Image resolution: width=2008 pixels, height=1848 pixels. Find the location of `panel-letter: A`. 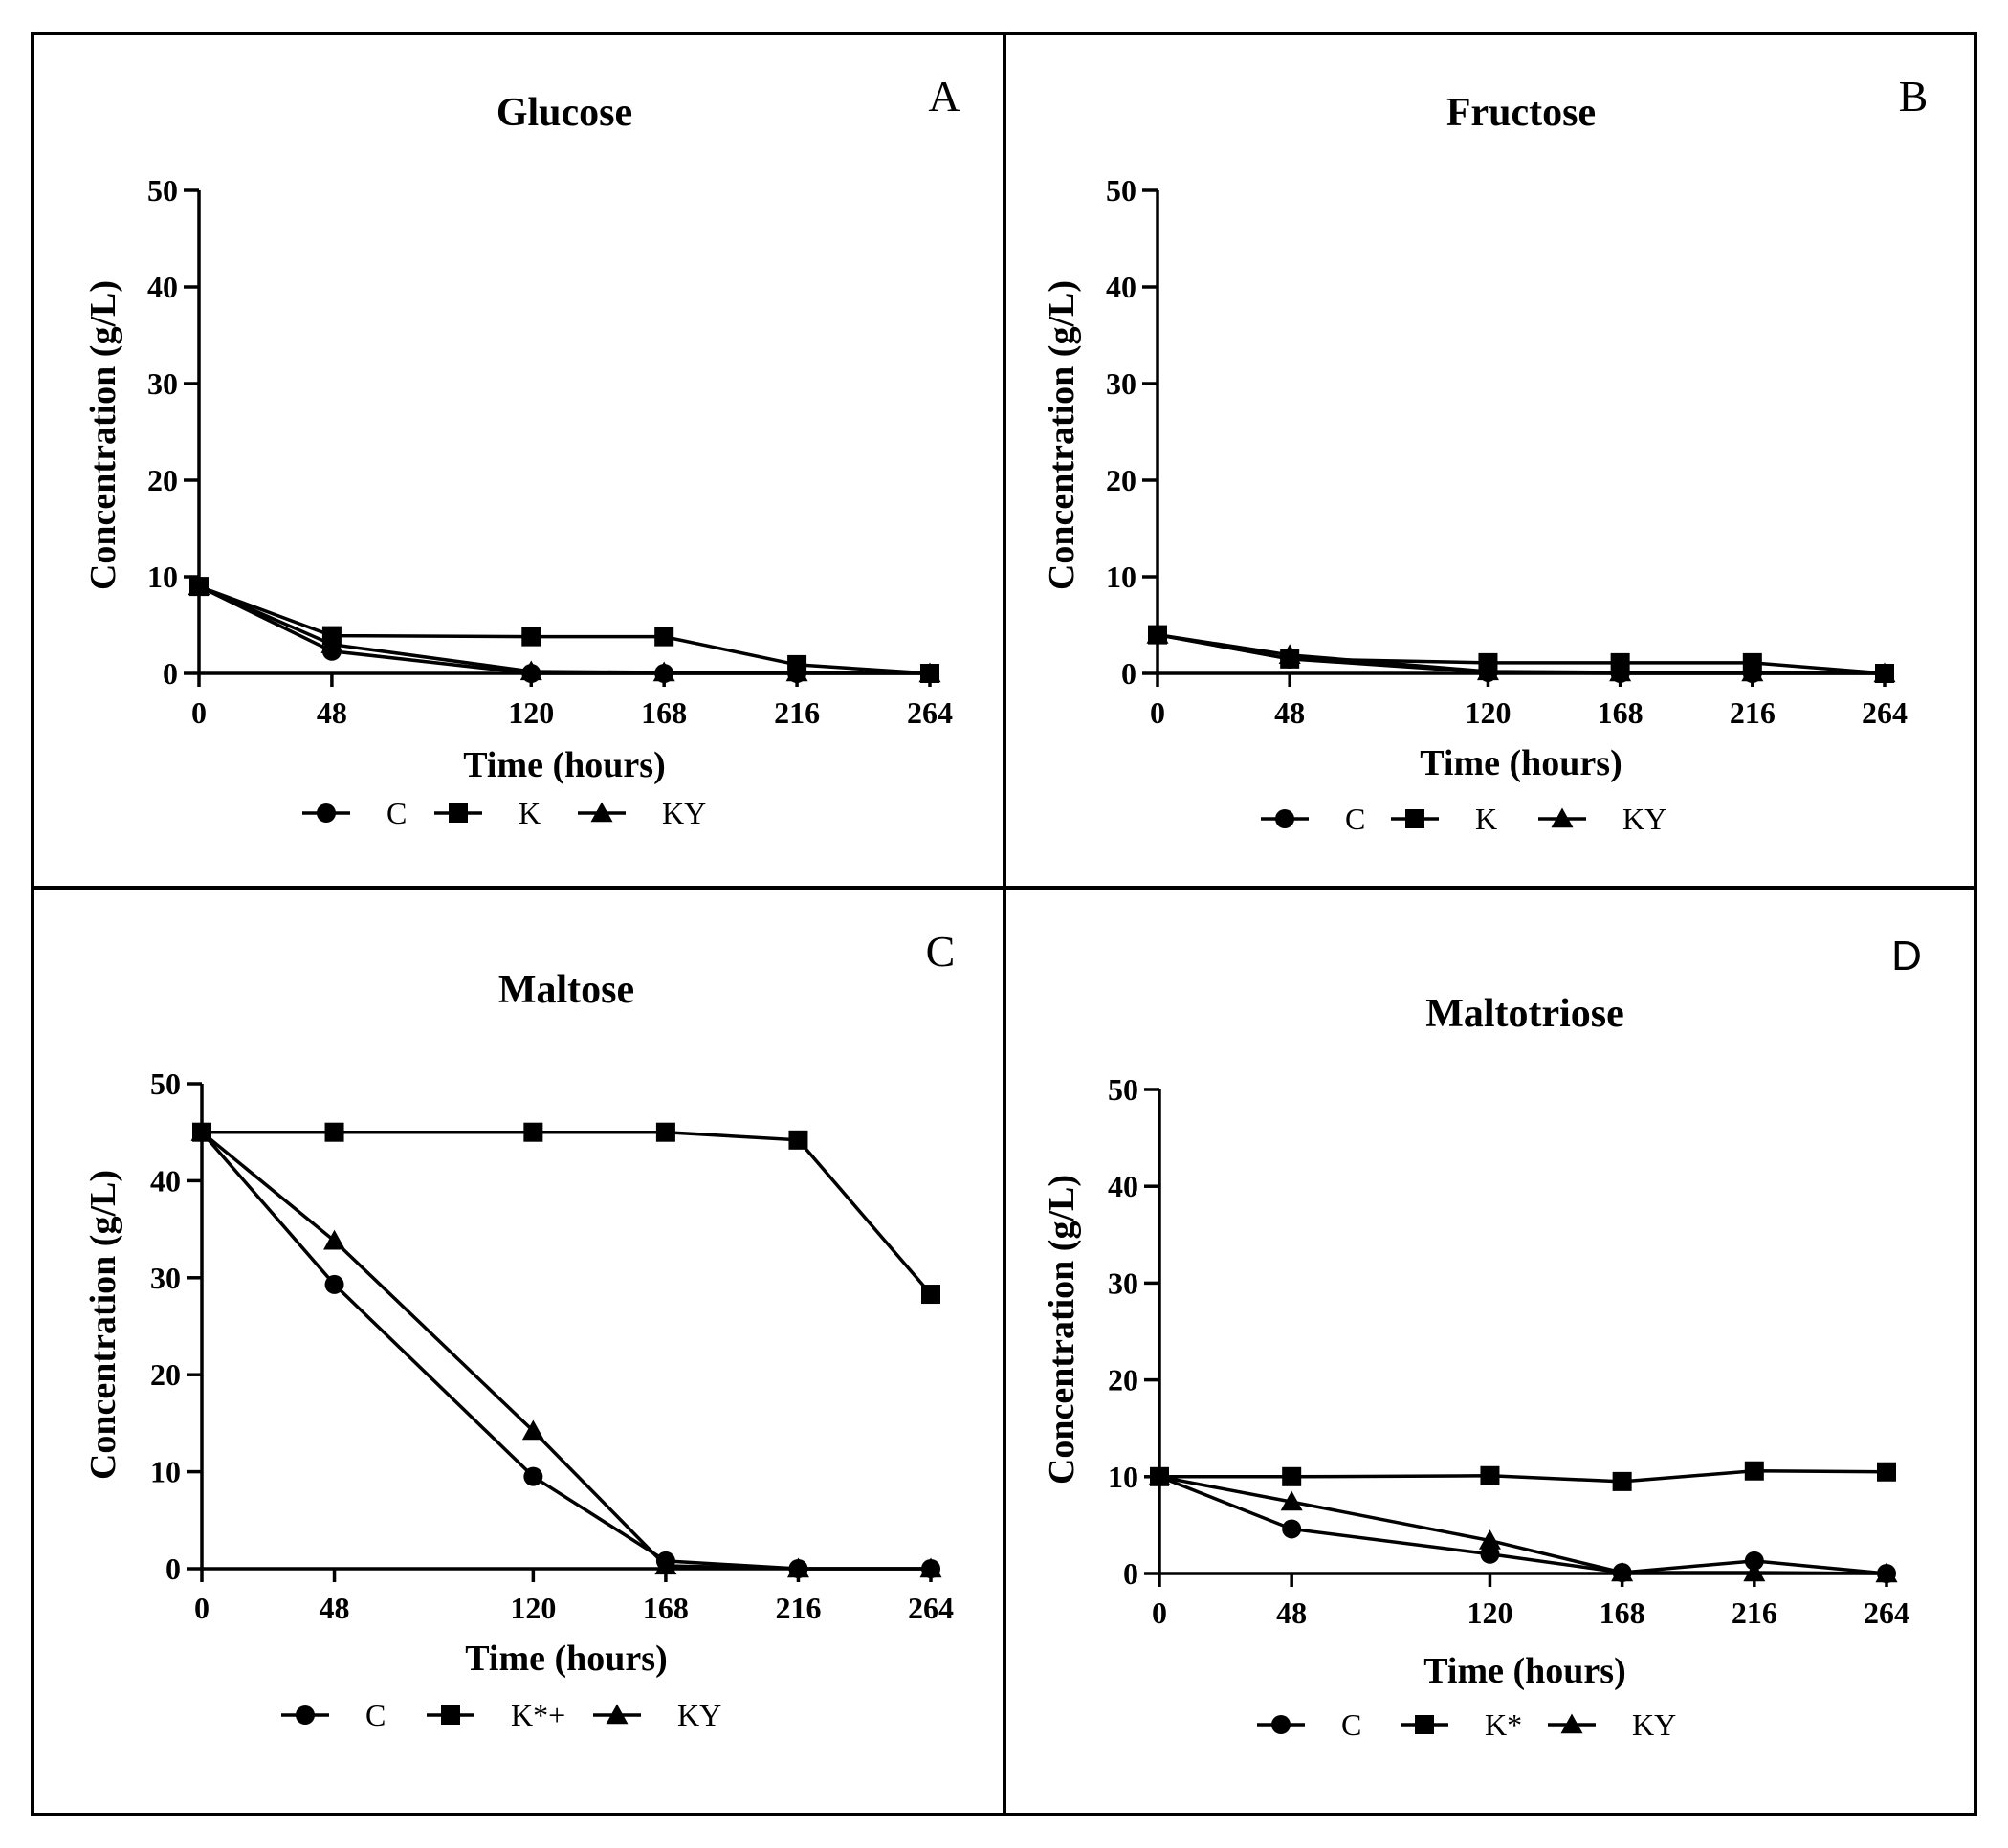

panel-letter: A is located at coordinates (944, 96).